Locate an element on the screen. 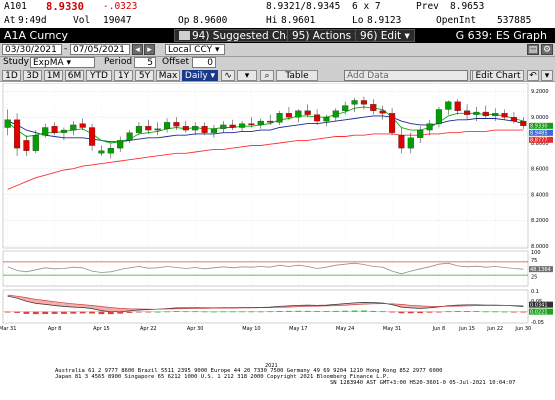  price-tick-label: 8.6000 is located at coordinates (540, 170).